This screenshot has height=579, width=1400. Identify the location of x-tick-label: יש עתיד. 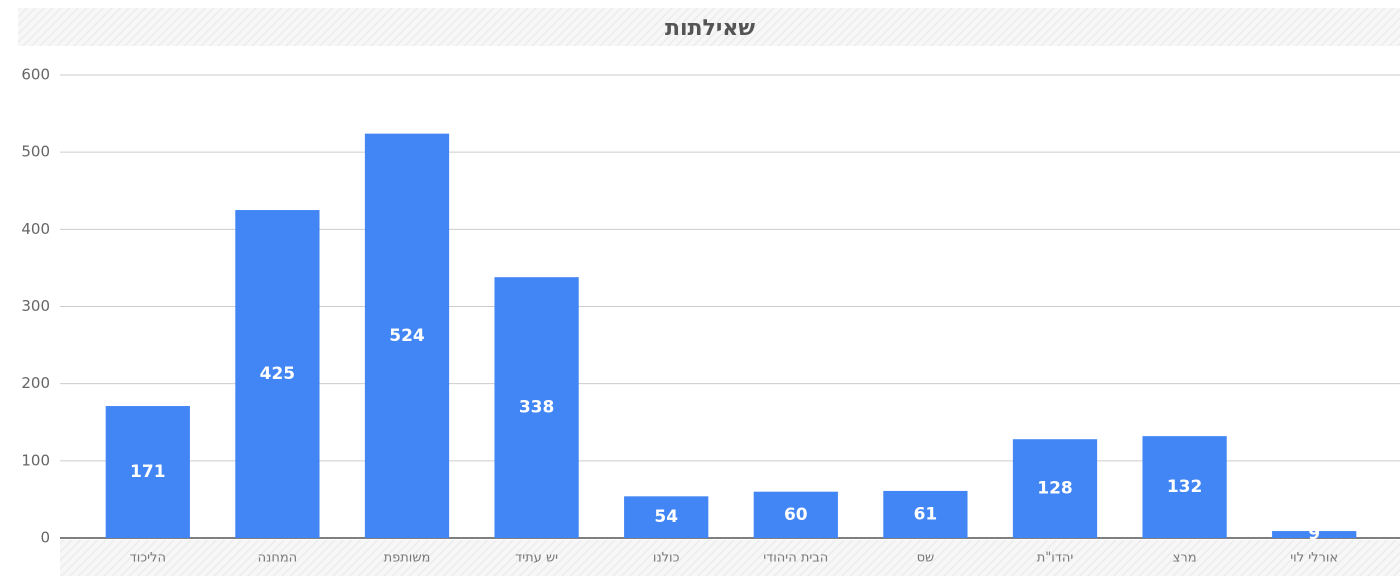
(536, 558).